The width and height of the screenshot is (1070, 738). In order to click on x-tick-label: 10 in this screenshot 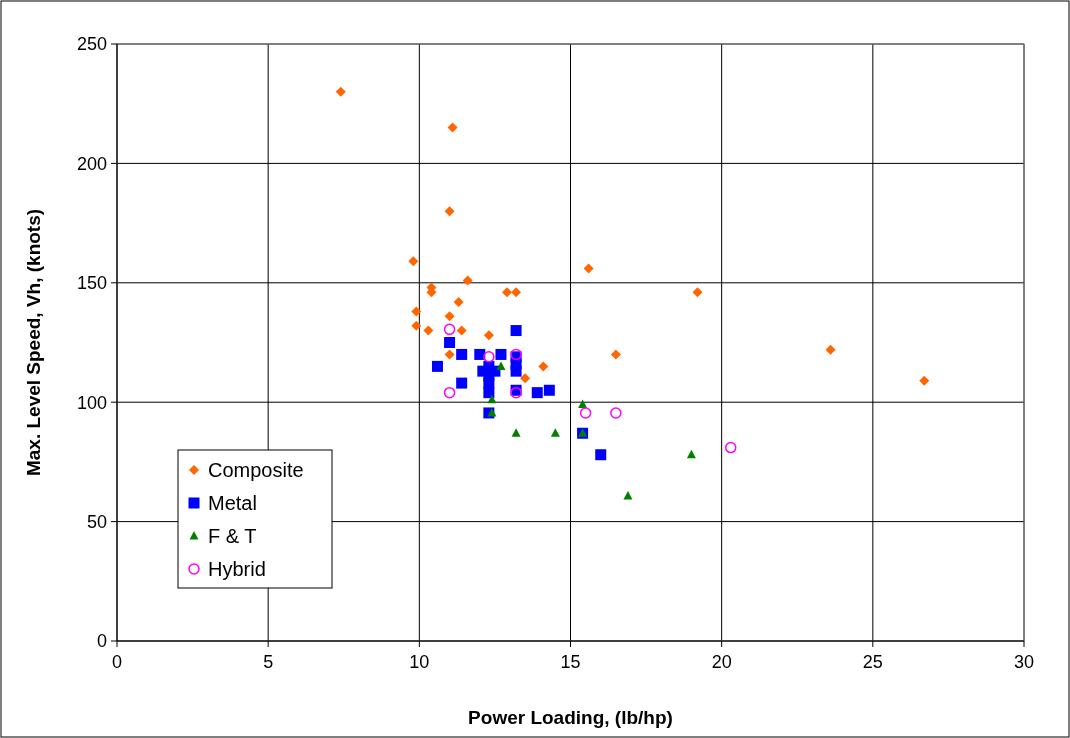, I will do `click(419, 662)`.